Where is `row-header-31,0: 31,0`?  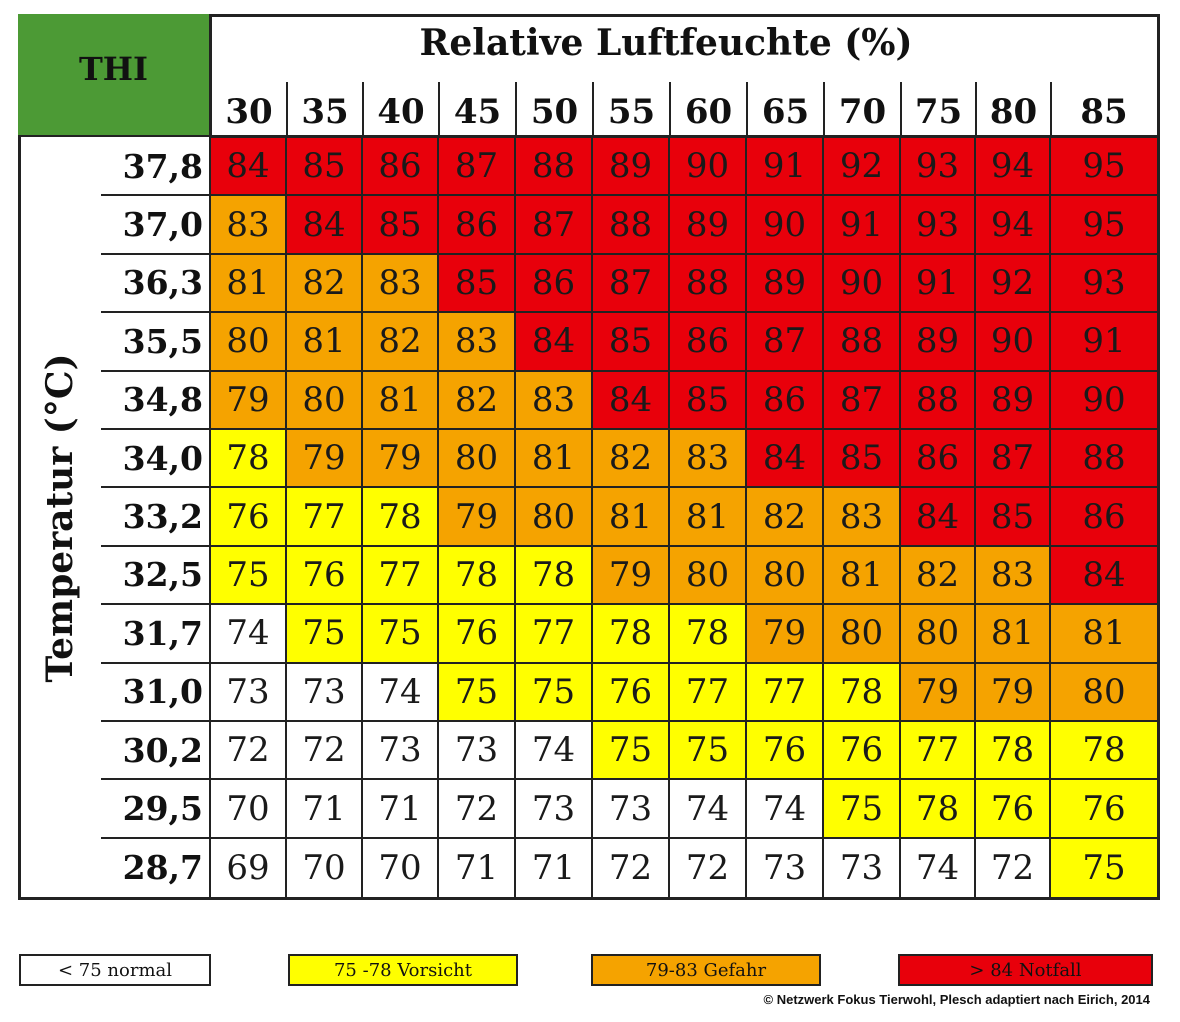 row-header-31,0: 31,0 is located at coordinates (155, 693).